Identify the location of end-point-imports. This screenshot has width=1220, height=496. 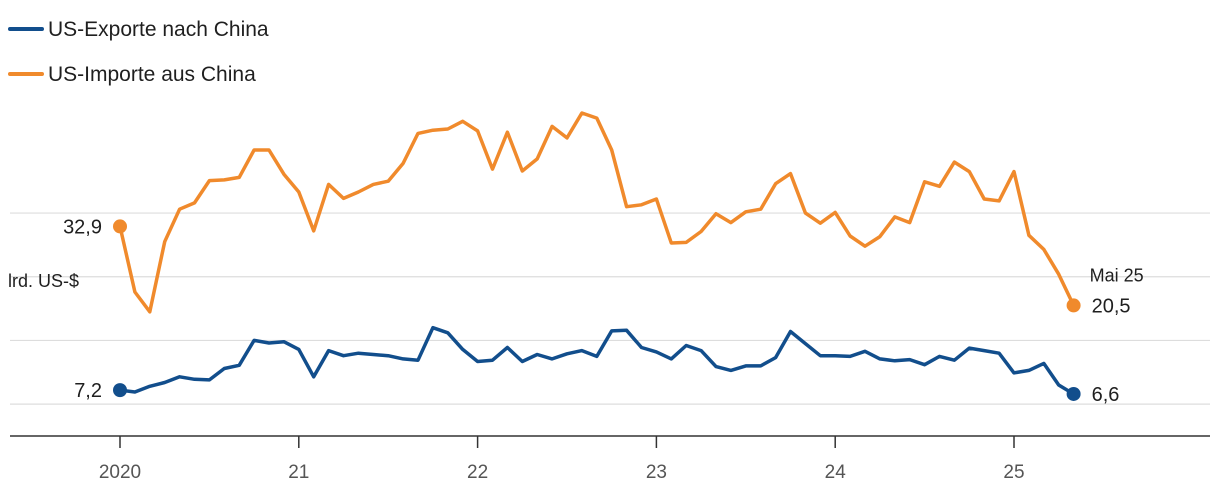
(1073, 305).